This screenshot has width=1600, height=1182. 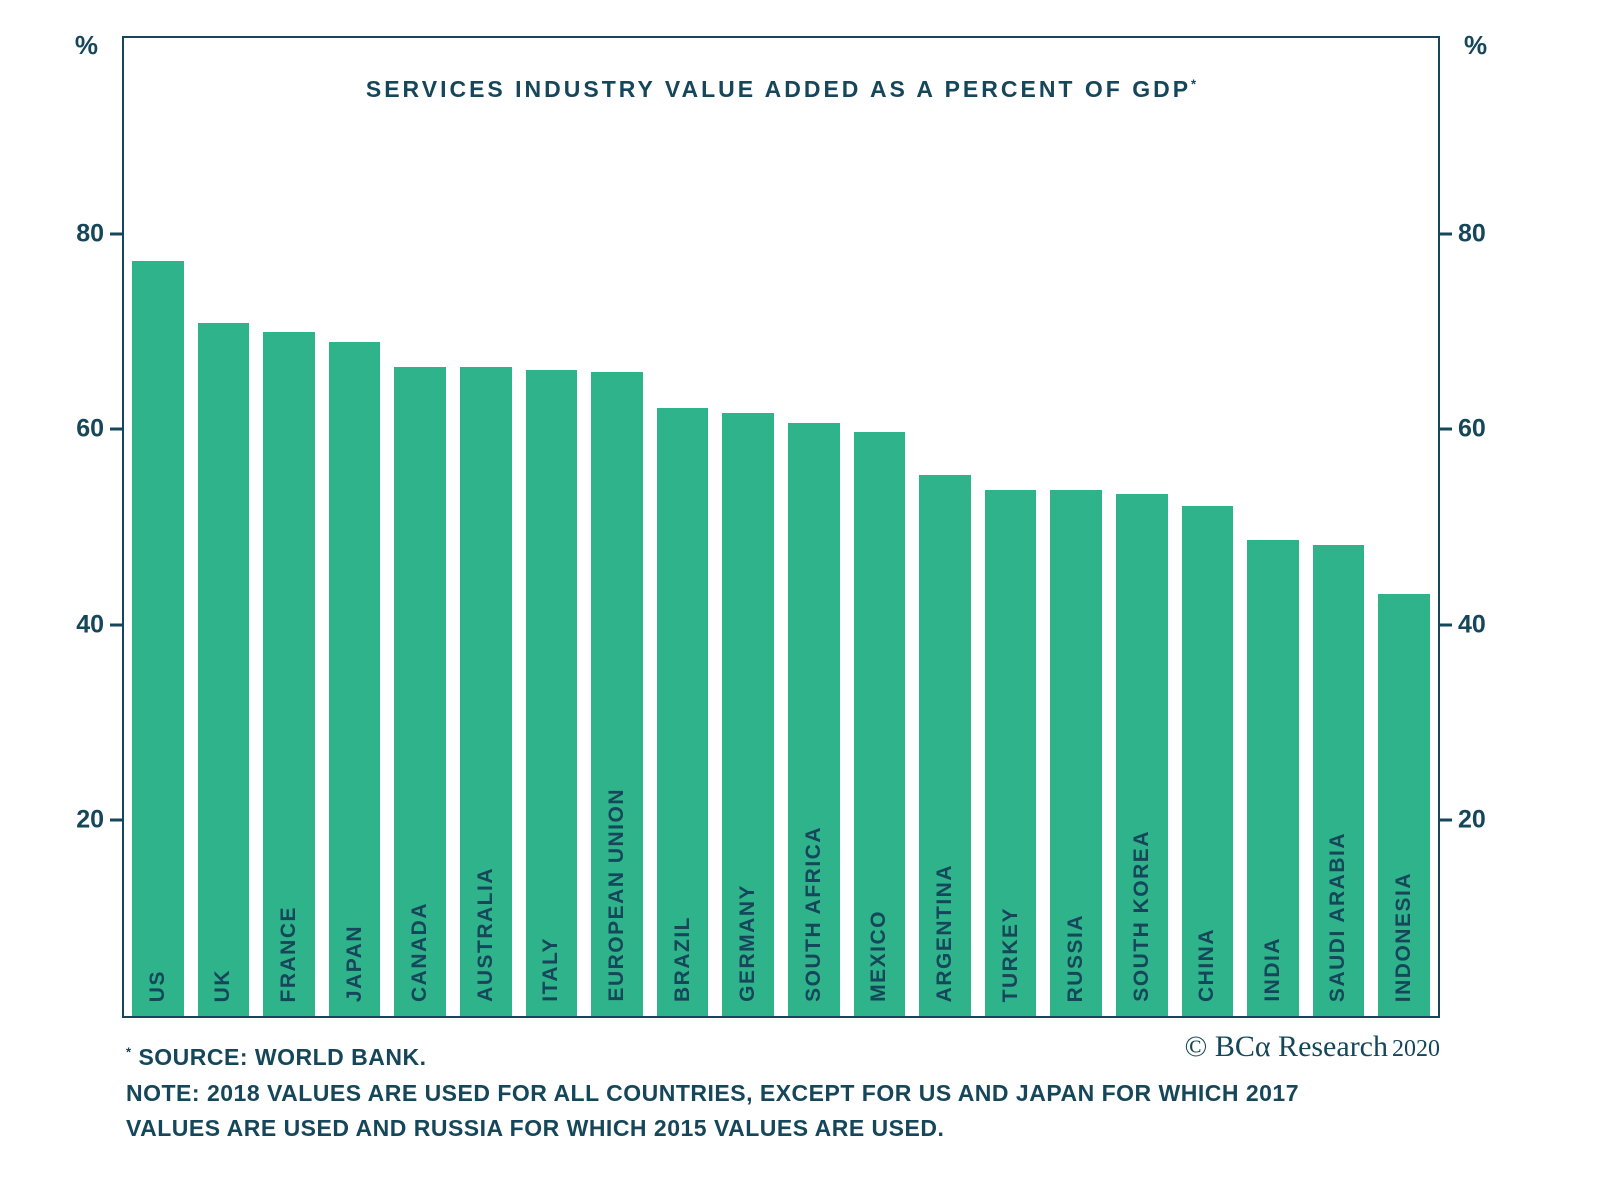 I want to click on y-tick-label-left-20: 20, so click(x=90, y=819).